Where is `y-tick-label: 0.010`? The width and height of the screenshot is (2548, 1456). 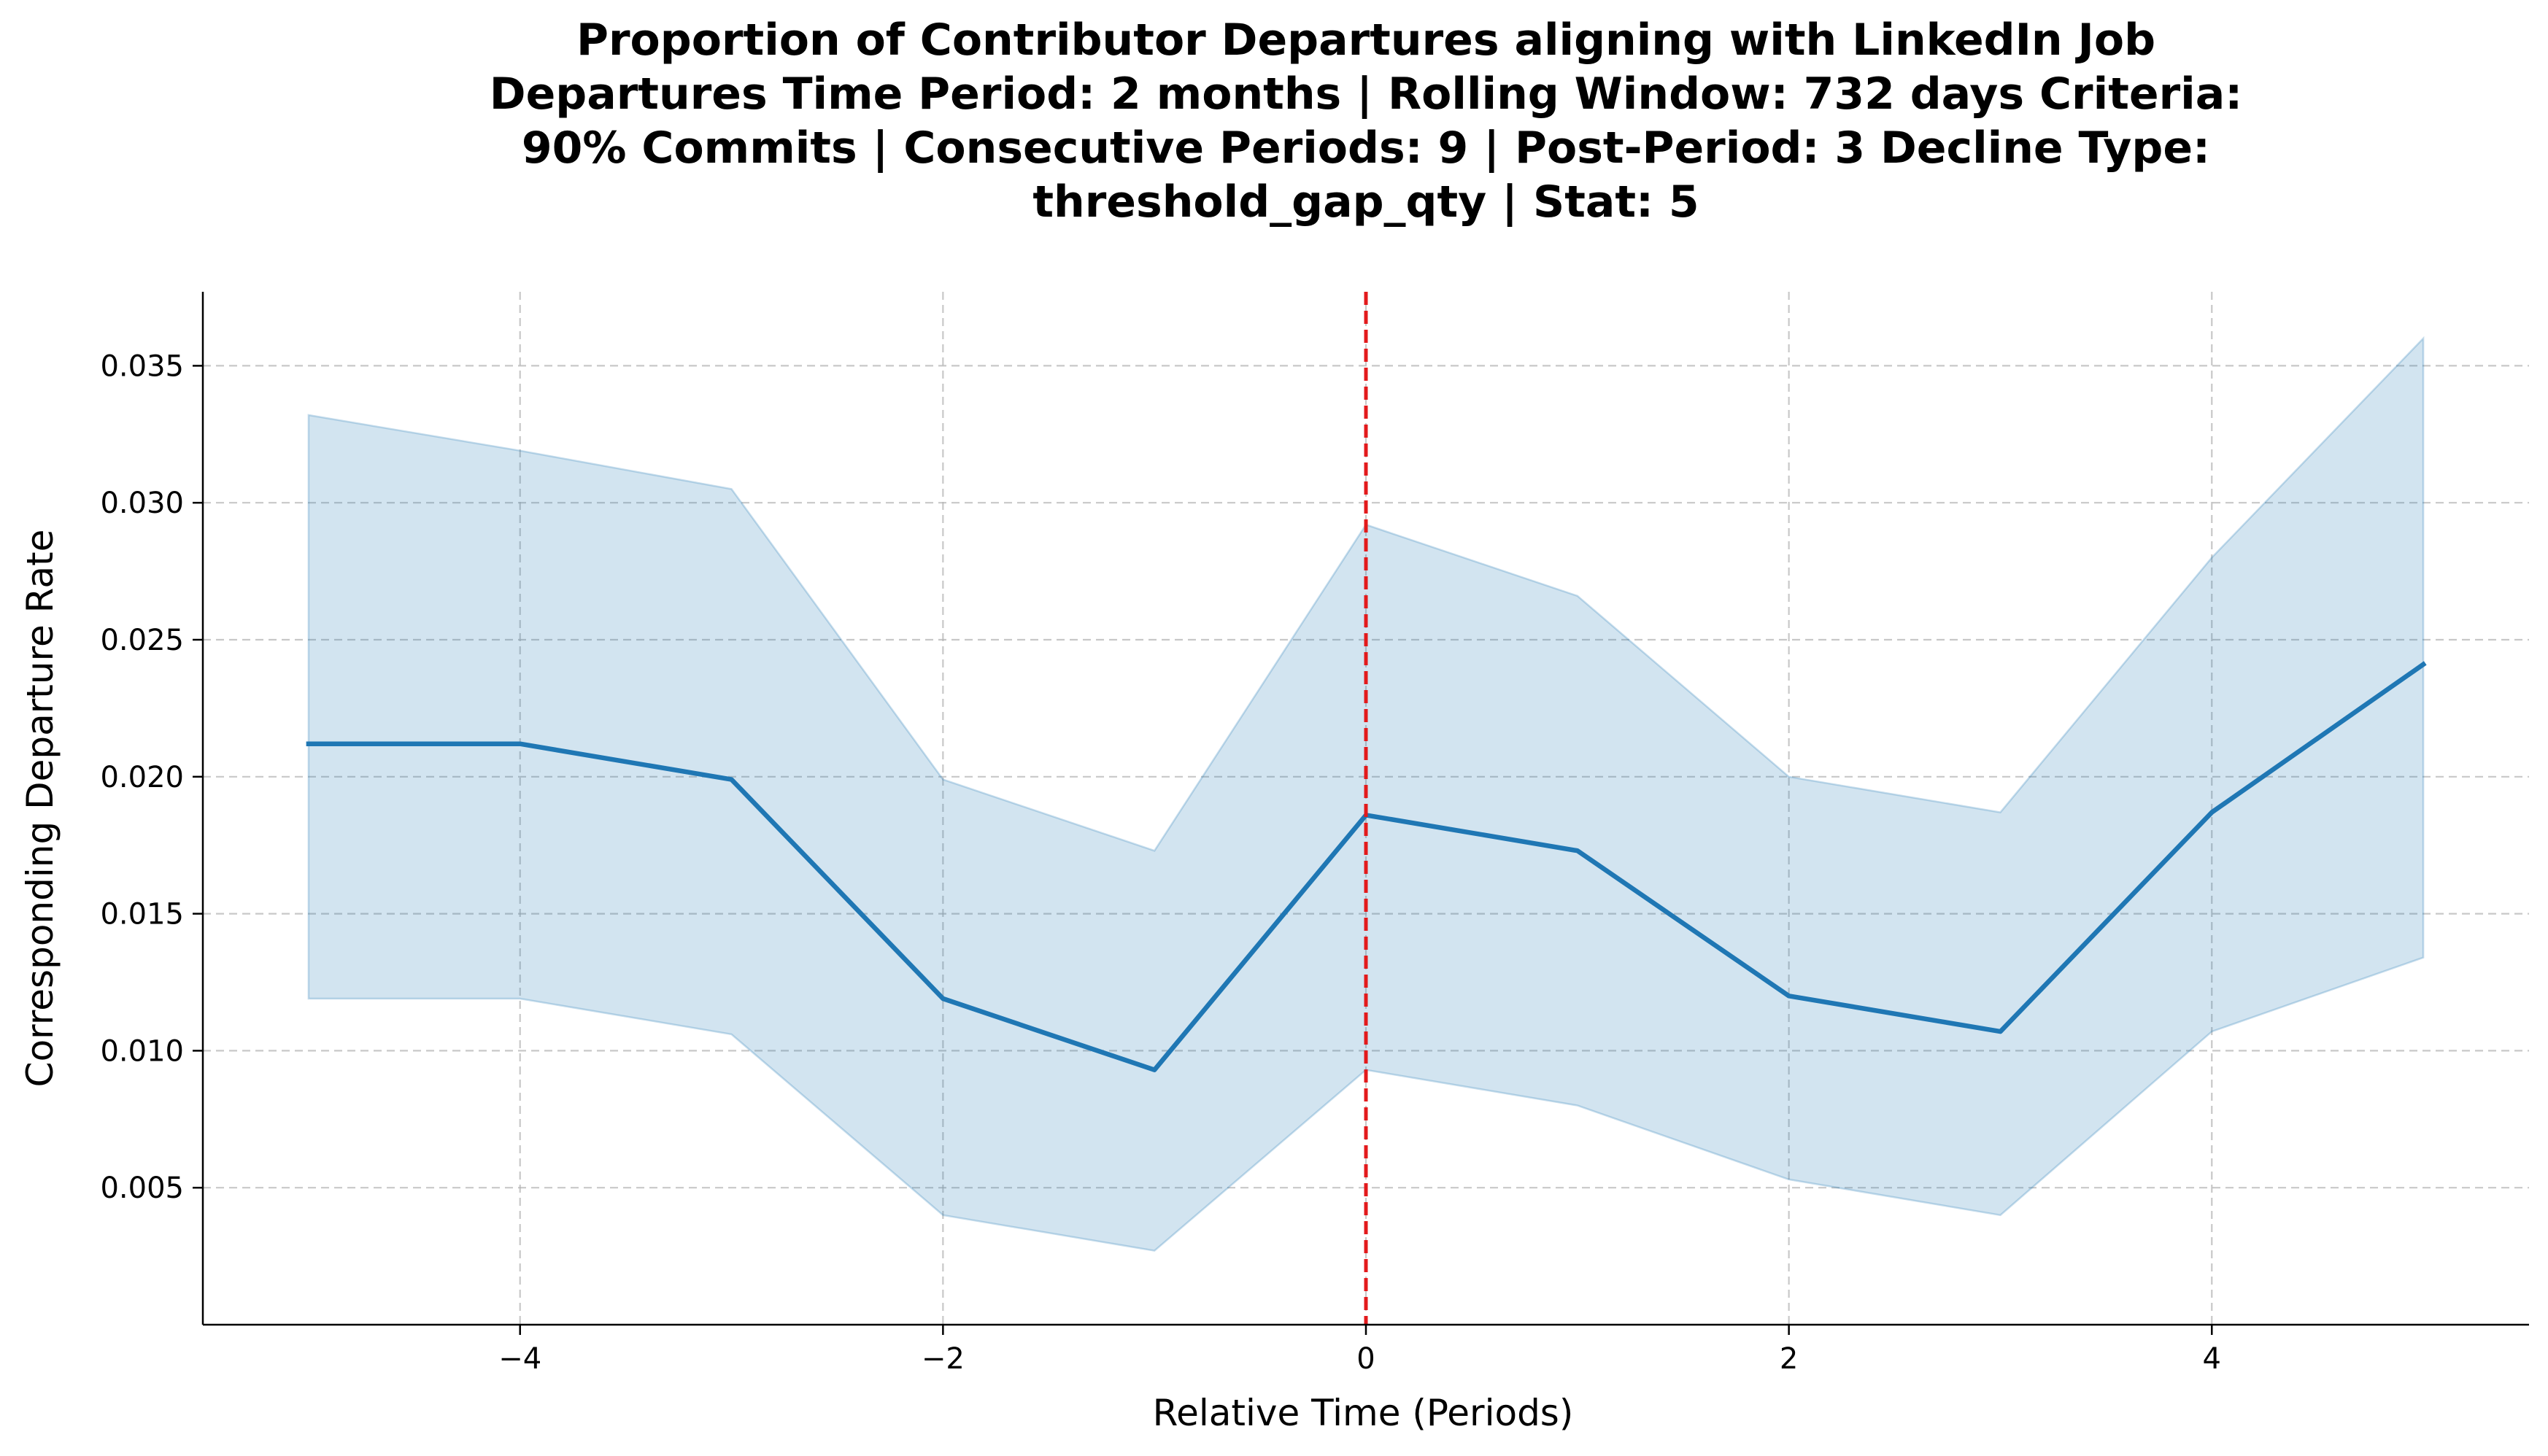
y-tick-label: 0.010 is located at coordinates (142, 1051).